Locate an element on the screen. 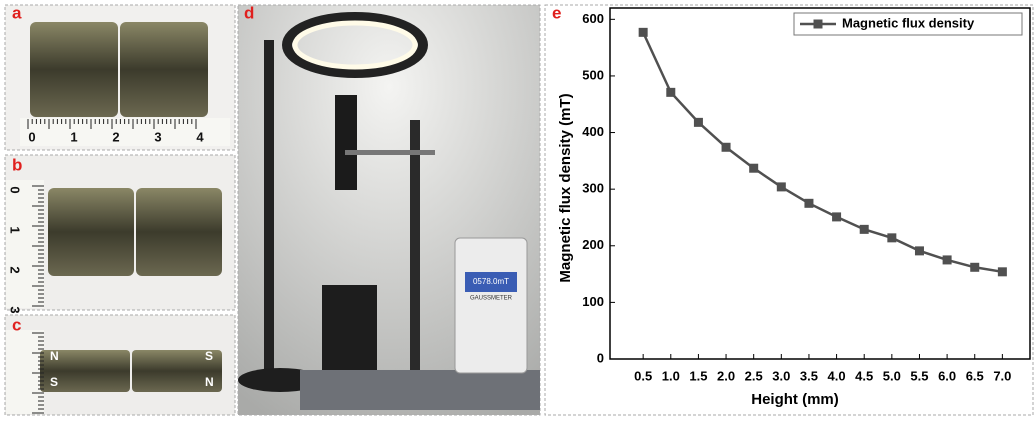 The height and width of the screenshot is (423, 1036). panel-a: a is located at coordinates (120, 77).